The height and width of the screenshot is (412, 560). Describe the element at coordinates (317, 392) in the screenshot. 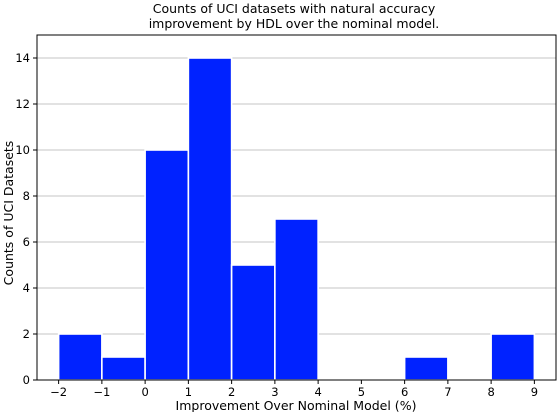

I see `x-tick-label: 4` at that location.